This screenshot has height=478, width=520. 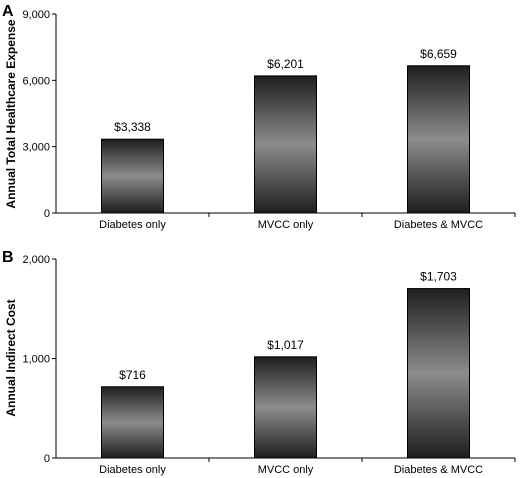 What do you see at coordinates (36, 81) in the screenshot?
I see `panel-a-y-tick-label: 6,000` at bounding box center [36, 81].